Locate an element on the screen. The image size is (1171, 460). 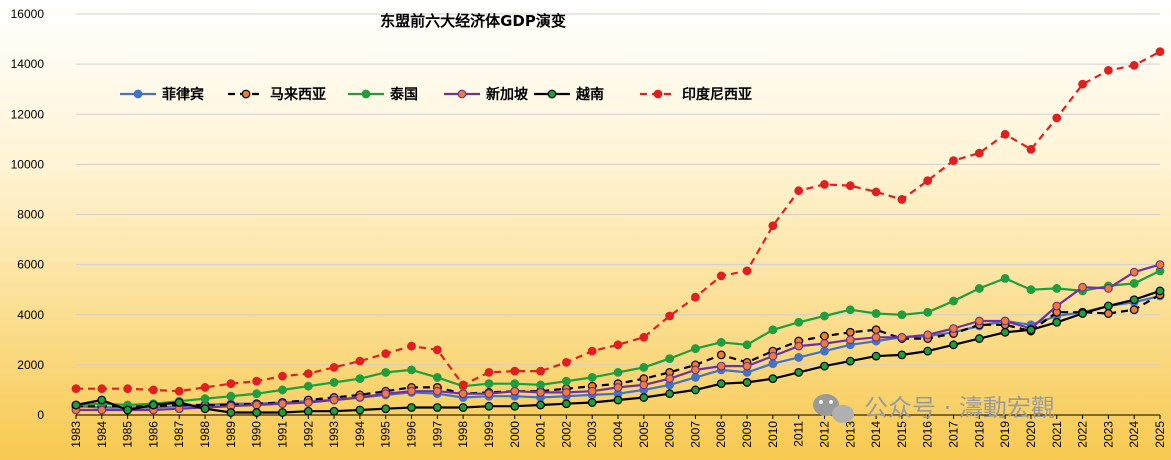
x-tick-label: 2005 is located at coordinates (644, 434).